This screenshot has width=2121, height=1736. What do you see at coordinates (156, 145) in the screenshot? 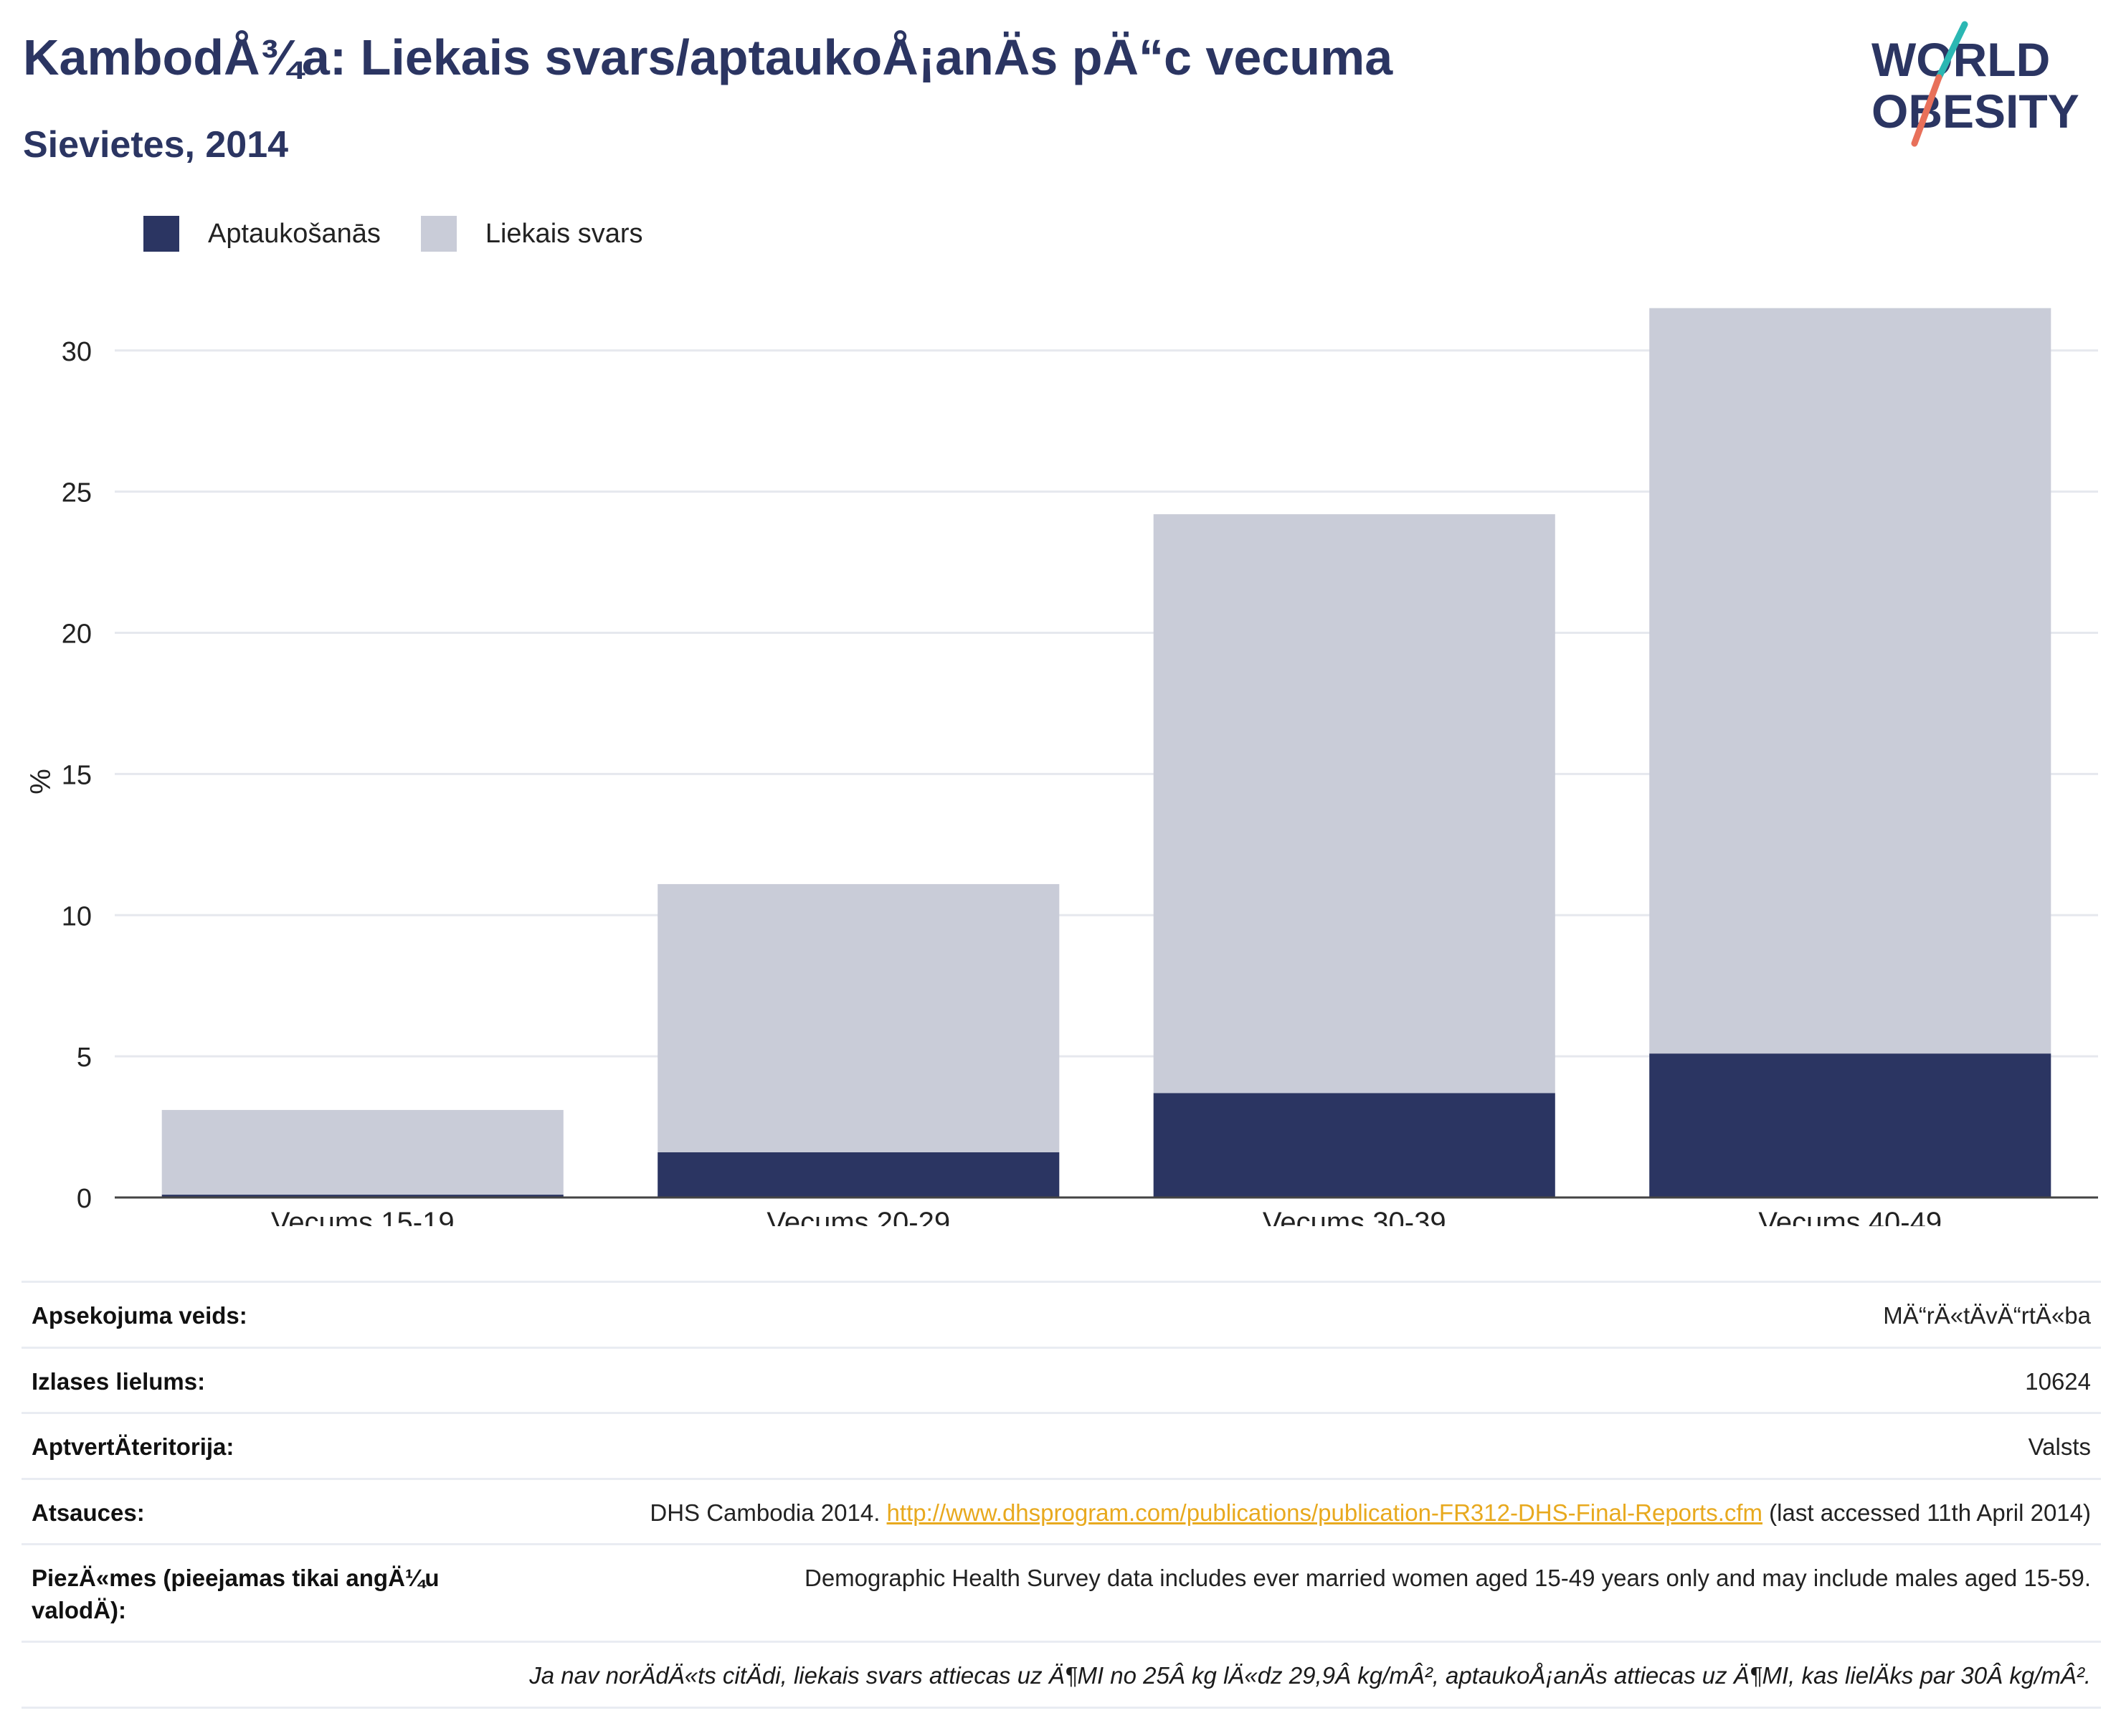
I see `chart-subtitle: Sievietes, 2014` at bounding box center [156, 145].